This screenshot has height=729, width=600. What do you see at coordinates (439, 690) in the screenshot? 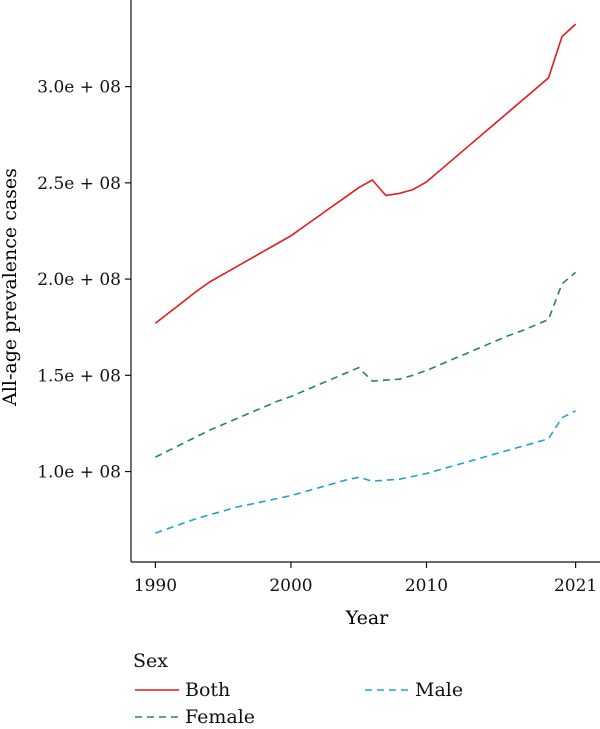
I see `legend-label-male: Male` at bounding box center [439, 690].